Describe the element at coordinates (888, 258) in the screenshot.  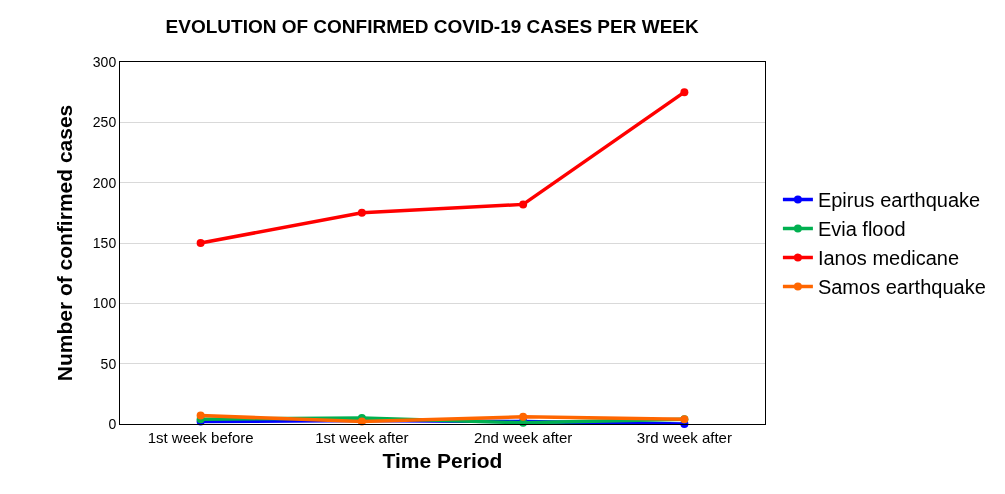
I see `legend-label: Ianos medicane` at that location.